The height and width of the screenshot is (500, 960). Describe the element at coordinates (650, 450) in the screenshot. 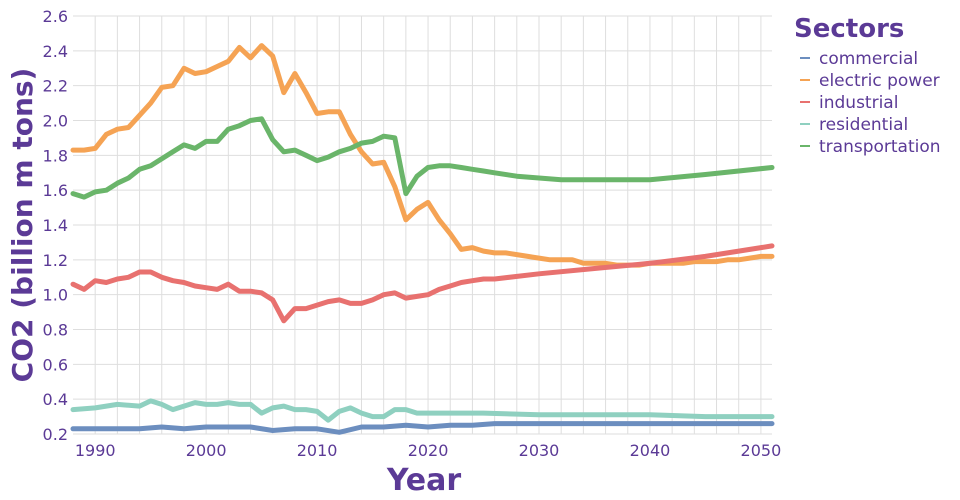

I see `x-tick-label: 2040` at that location.